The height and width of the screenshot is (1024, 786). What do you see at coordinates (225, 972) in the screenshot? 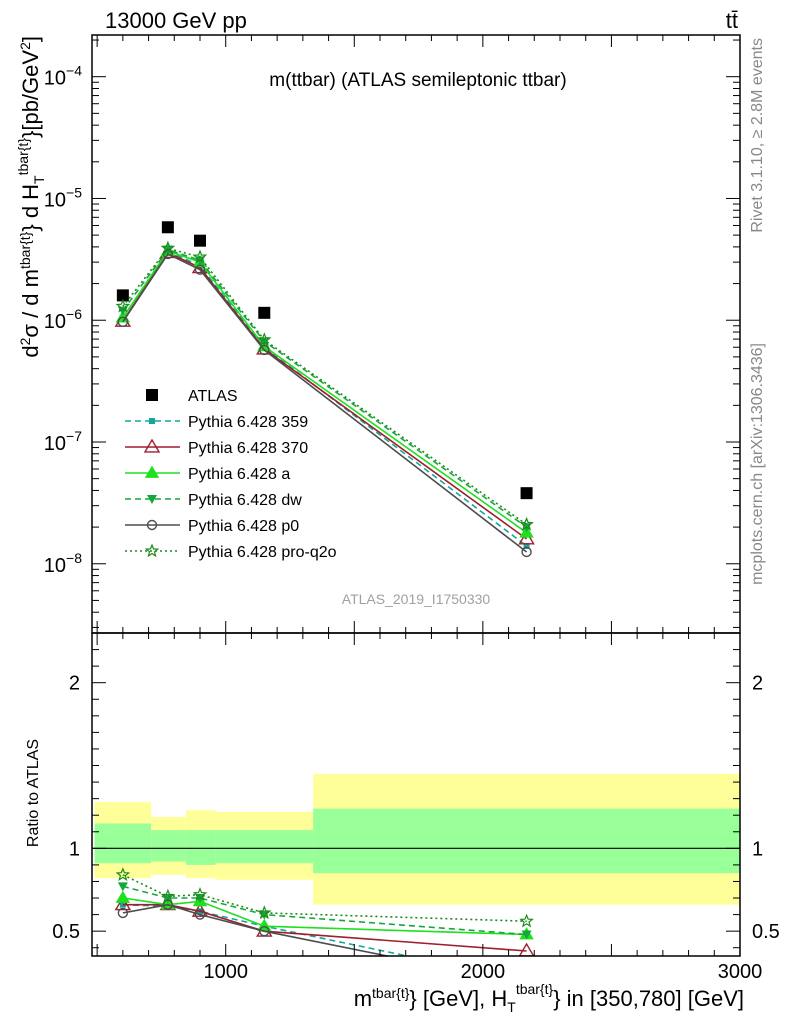
I see `x-tick-label: 1000` at bounding box center [225, 972].